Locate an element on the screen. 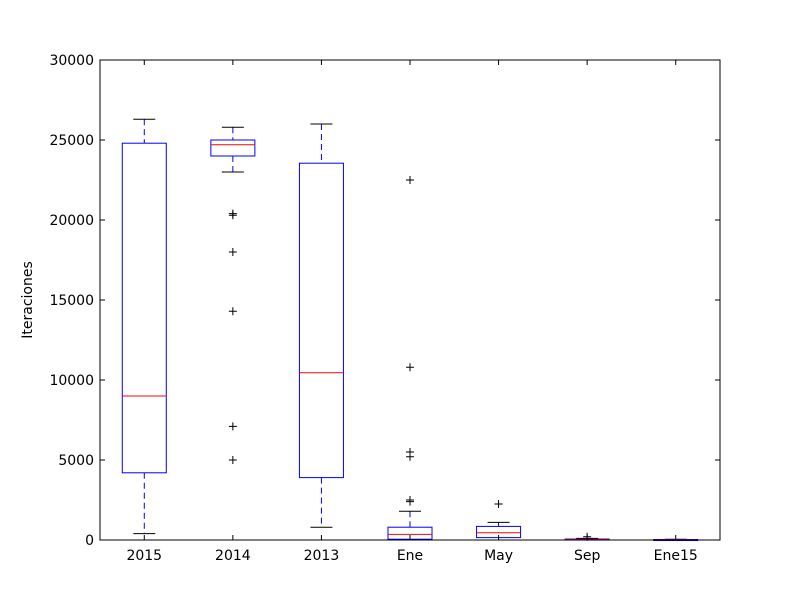 The height and width of the screenshot is (600, 800). x-tick-label: 2015 is located at coordinates (144, 556).